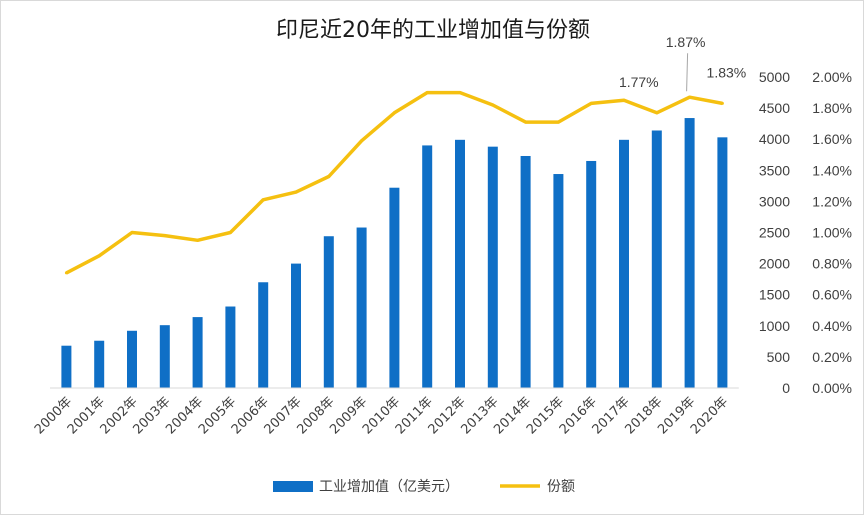 The width and height of the screenshot is (866, 517). Describe the element at coordinates (591, 103) in the screenshot. I see `share-point-2016年` at that location.